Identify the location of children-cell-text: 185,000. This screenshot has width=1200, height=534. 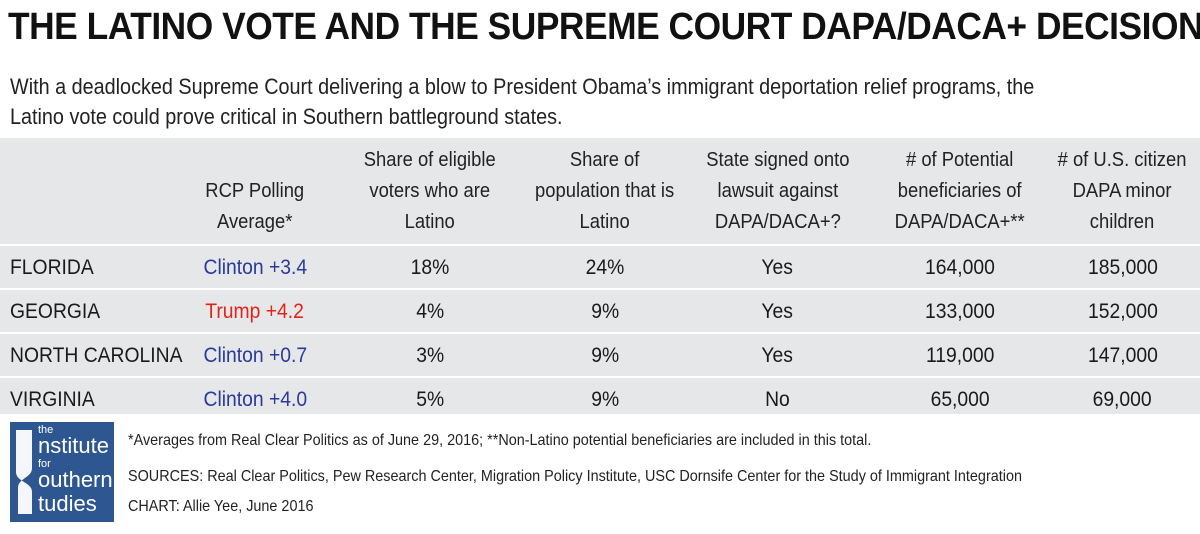
(1122, 267).